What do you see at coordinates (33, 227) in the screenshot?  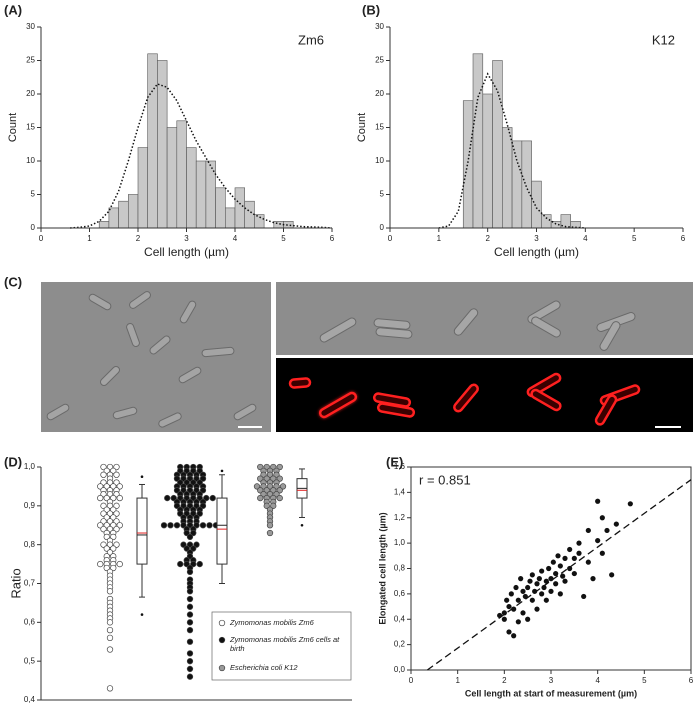 I see `y-tick-label: 0` at bounding box center [33, 227].